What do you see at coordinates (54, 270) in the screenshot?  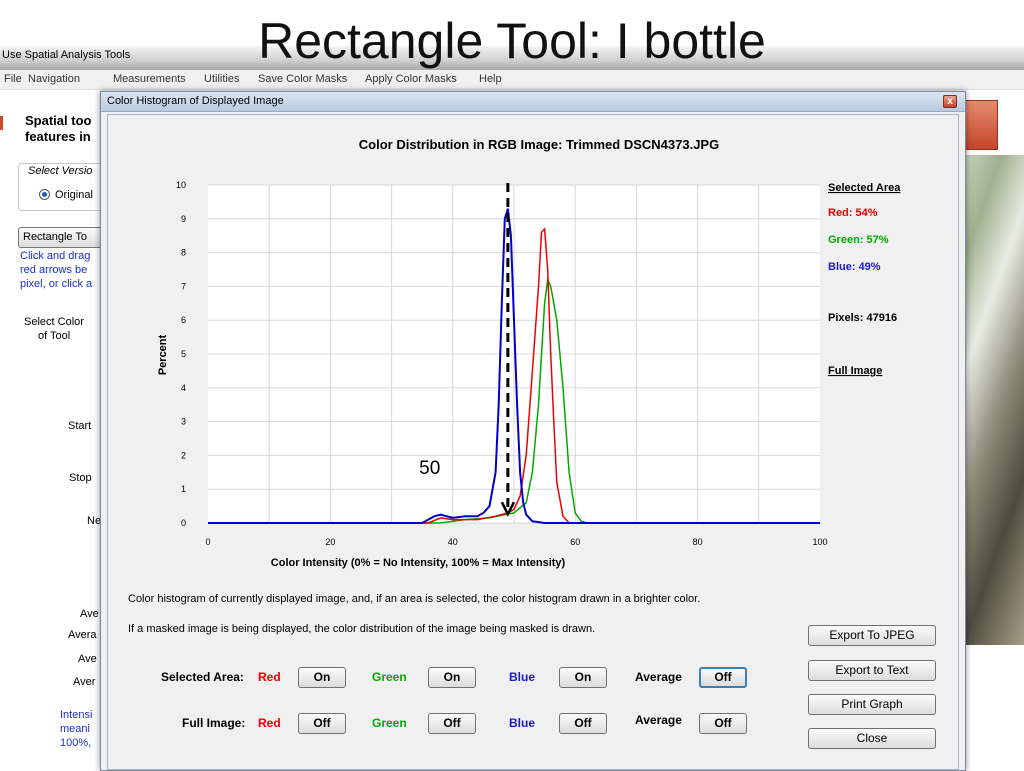 I see `help-line-2: red arrows be` at bounding box center [54, 270].